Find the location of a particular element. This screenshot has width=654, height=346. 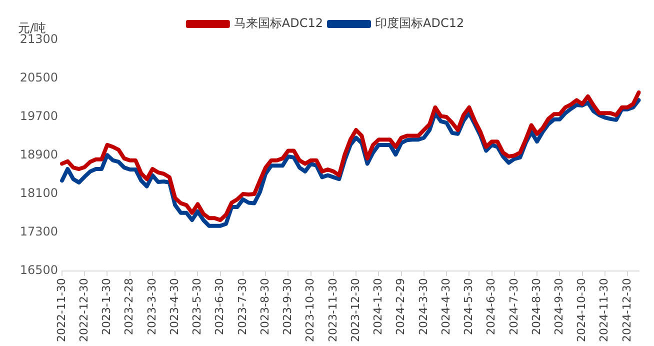

x-tick-label: 2023-3-30 is located at coordinates (151, 307).